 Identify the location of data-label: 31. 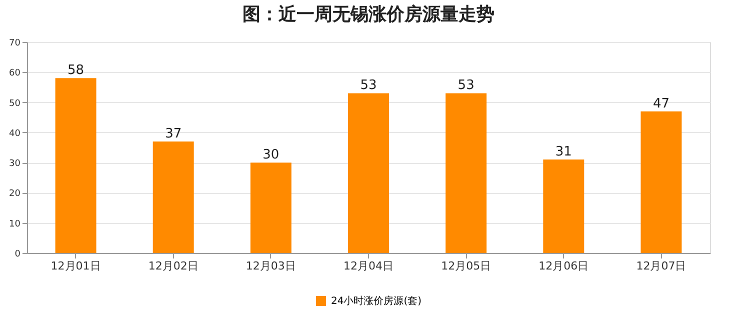
(563, 152).